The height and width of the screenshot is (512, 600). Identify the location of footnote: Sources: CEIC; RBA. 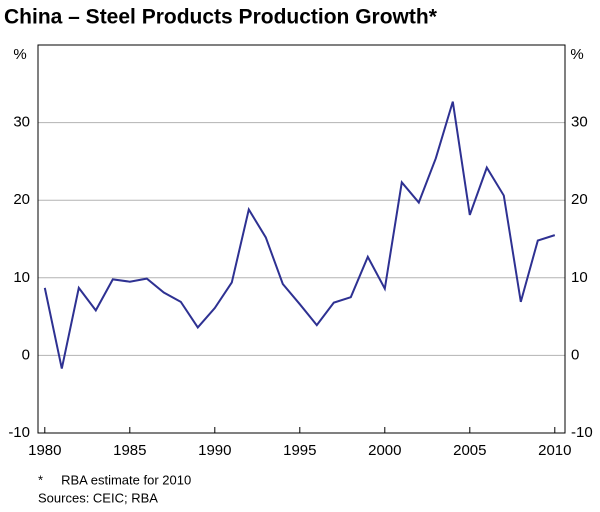
(98, 497).